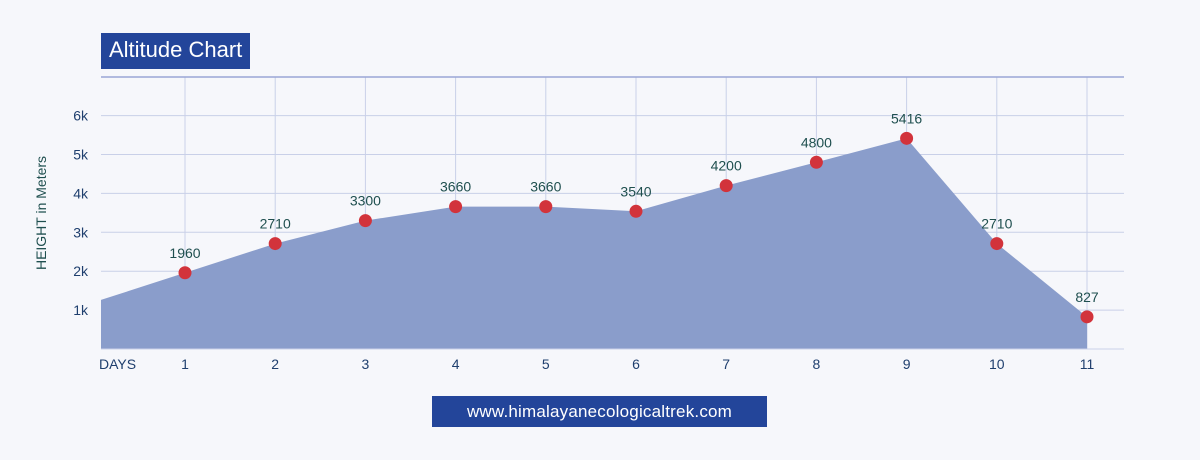  Describe the element at coordinates (456, 364) in the screenshot. I see `x-tick-label: 4` at that location.